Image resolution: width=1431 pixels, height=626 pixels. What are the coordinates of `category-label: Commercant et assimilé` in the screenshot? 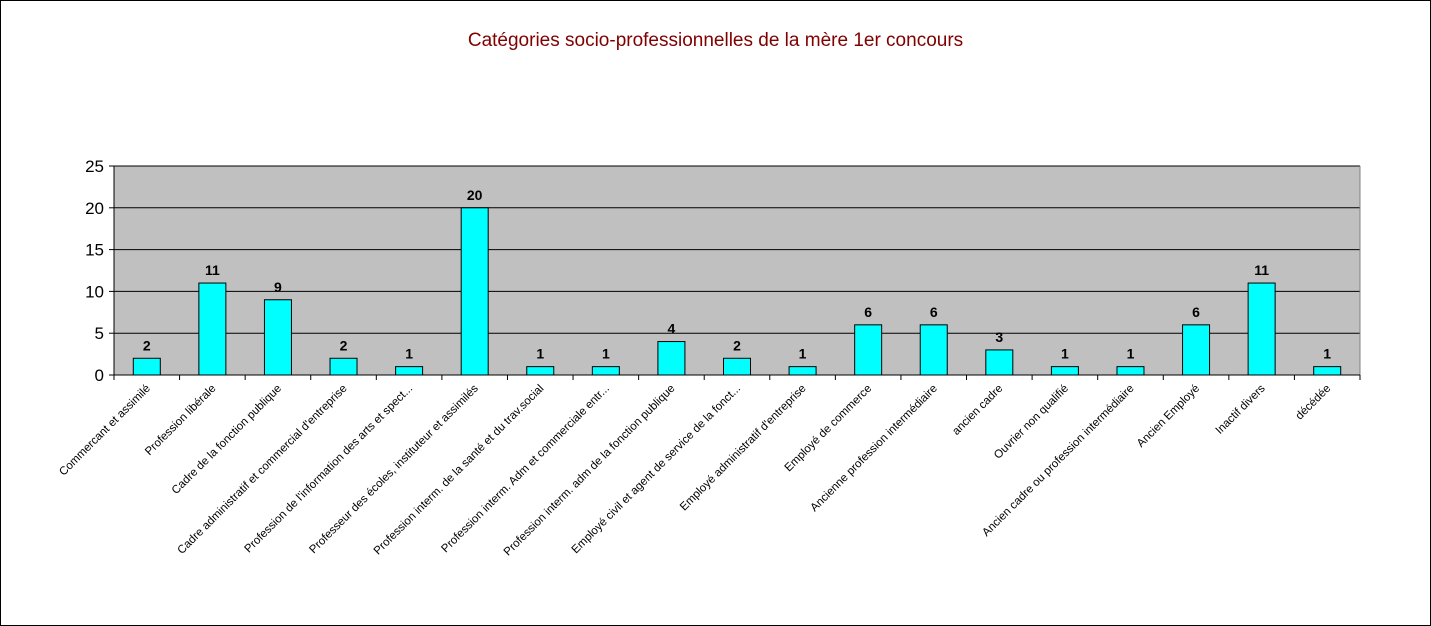 It's located at (105, 431).